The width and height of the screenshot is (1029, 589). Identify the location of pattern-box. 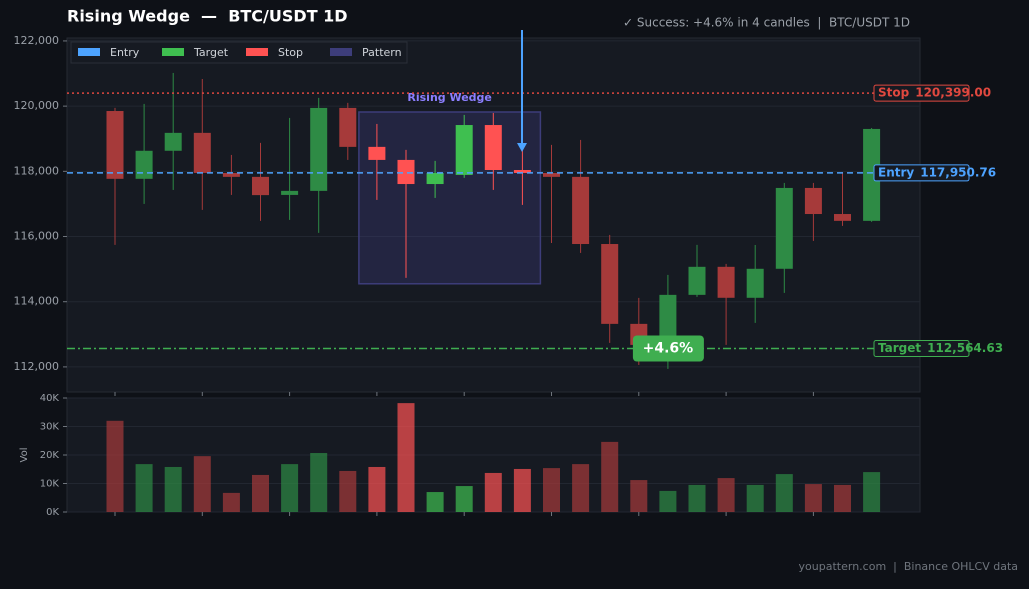
(450, 198).